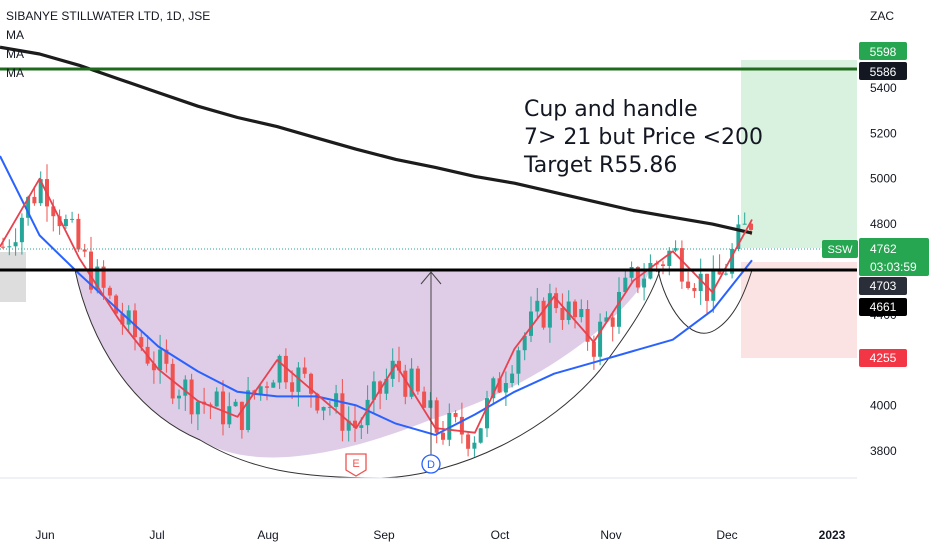 The height and width of the screenshot is (550, 932). Describe the element at coordinates (440, 535) in the screenshot. I see `time-axis: Jun Jul Aug Sep Oct Nov Dec 2023` at that location.